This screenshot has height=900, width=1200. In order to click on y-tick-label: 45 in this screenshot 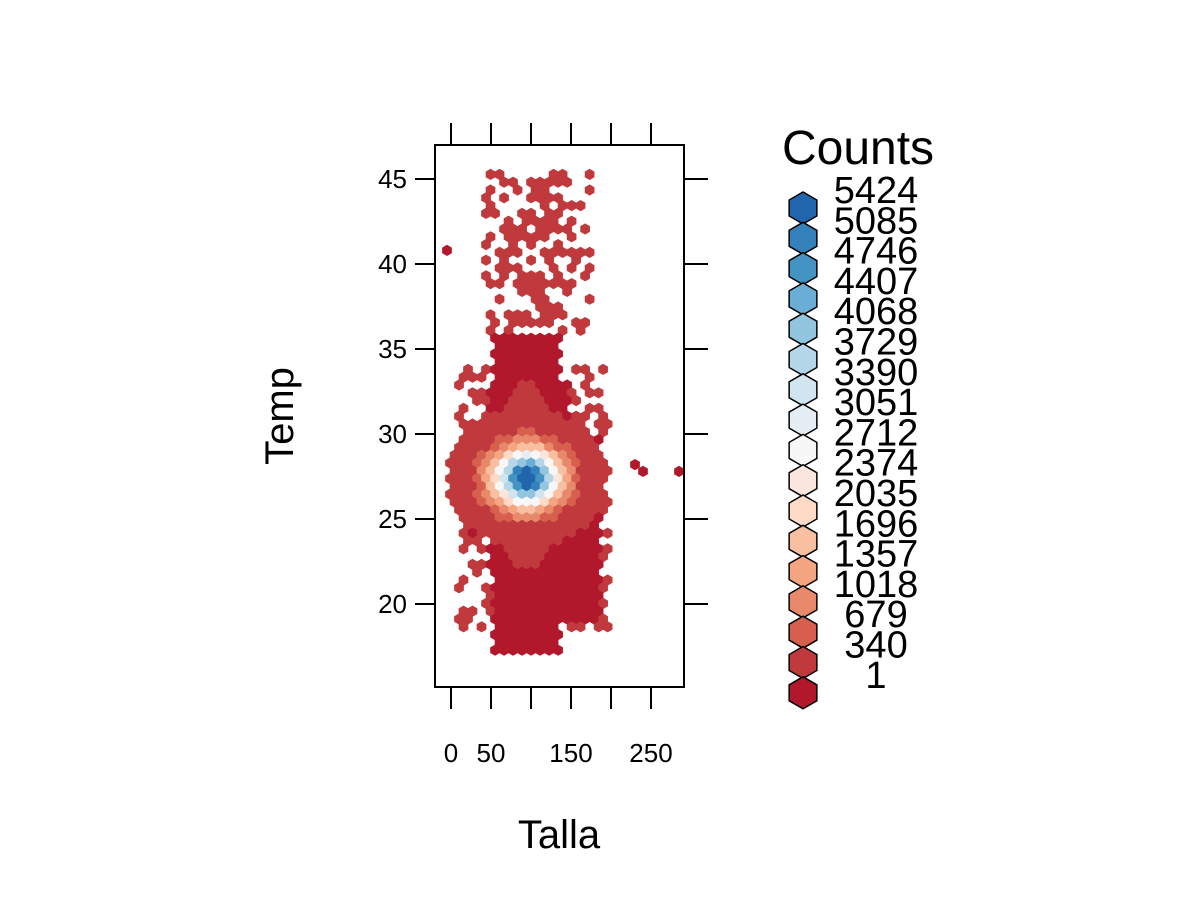, I will do `click(392, 179)`.